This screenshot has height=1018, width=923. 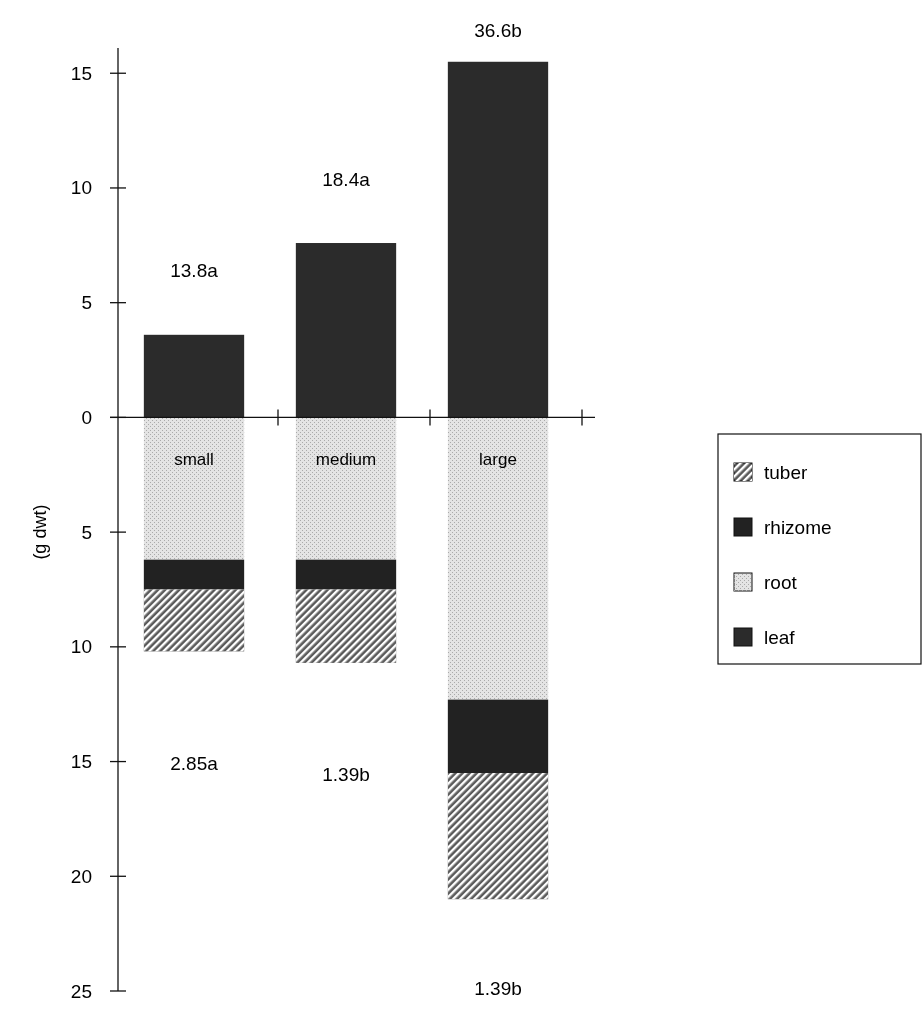 What do you see at coordinates (346, 460) in the screenshot?
I see `x-tick-label: medium` at bounding box center [346, 460].